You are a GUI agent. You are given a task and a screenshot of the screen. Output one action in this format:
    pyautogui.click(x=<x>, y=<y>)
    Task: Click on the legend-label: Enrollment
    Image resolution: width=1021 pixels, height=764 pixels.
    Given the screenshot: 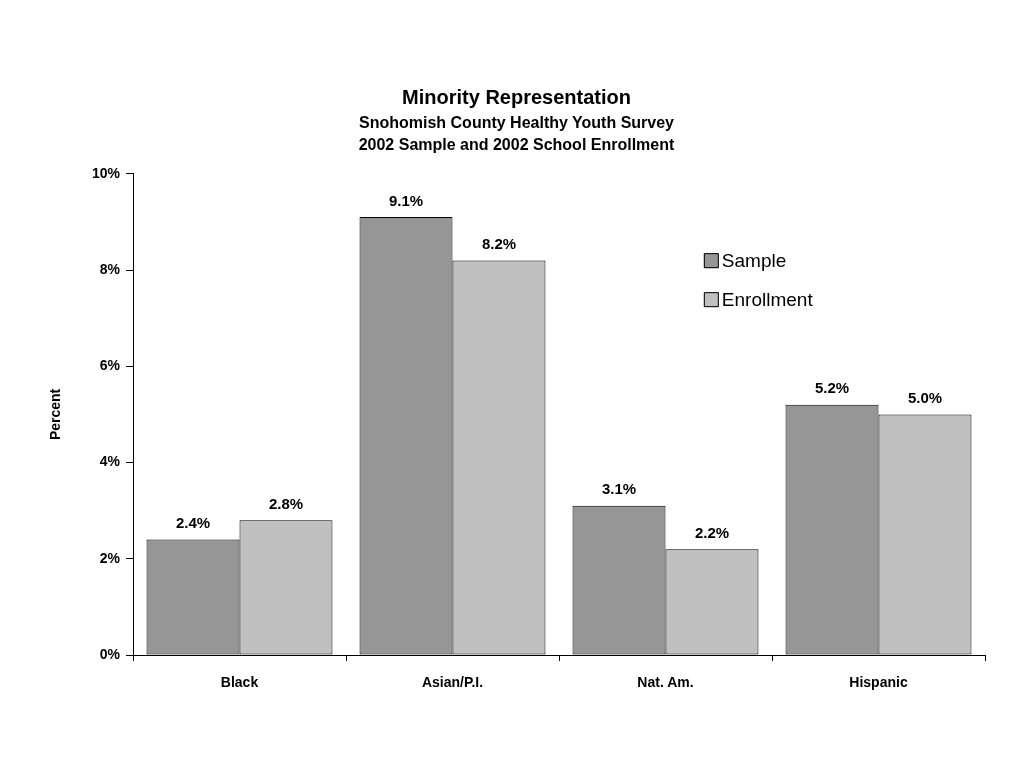 What is the action you would take?
    pyautogui.click(x=767, y=299)
    